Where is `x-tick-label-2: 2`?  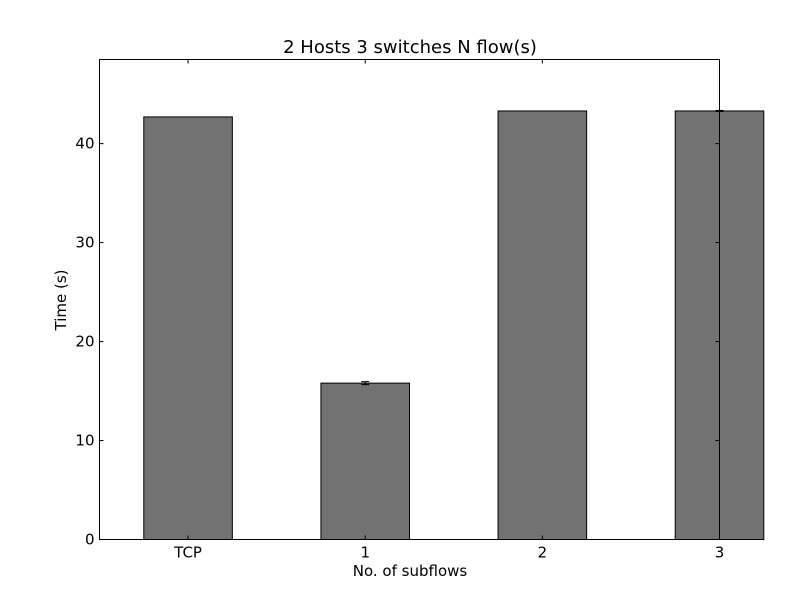 x-tick-label-2: 2 is located at coordinates (543, 553).